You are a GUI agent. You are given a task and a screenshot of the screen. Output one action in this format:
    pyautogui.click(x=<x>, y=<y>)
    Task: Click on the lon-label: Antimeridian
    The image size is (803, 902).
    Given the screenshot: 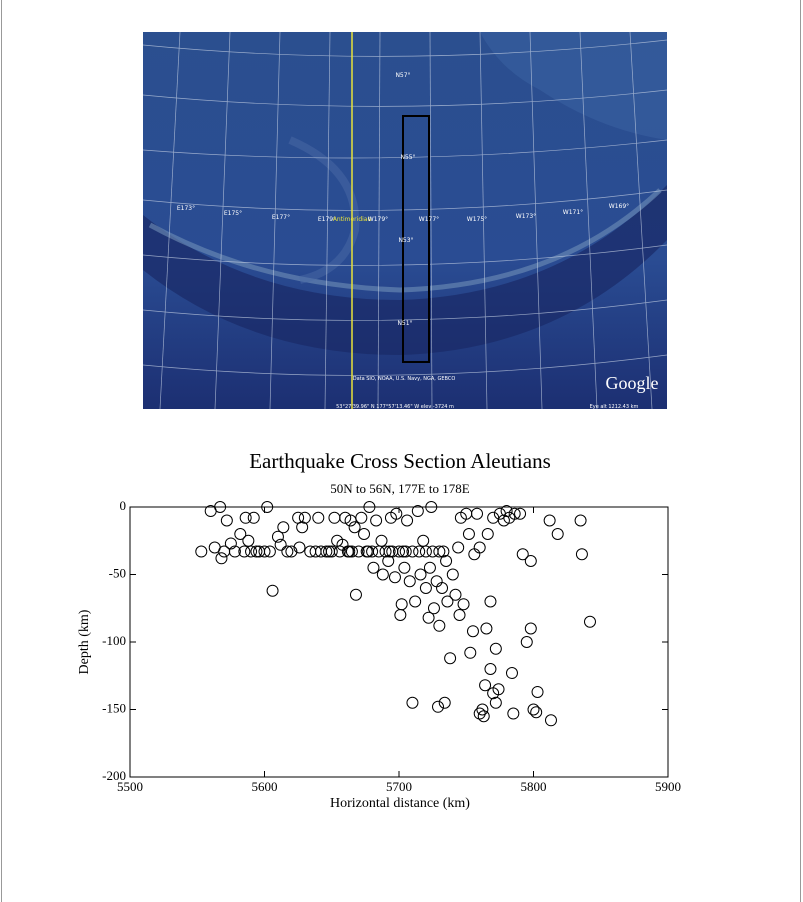 What is the action you would take?
    pyautogui.click(x=352, y=219)
    